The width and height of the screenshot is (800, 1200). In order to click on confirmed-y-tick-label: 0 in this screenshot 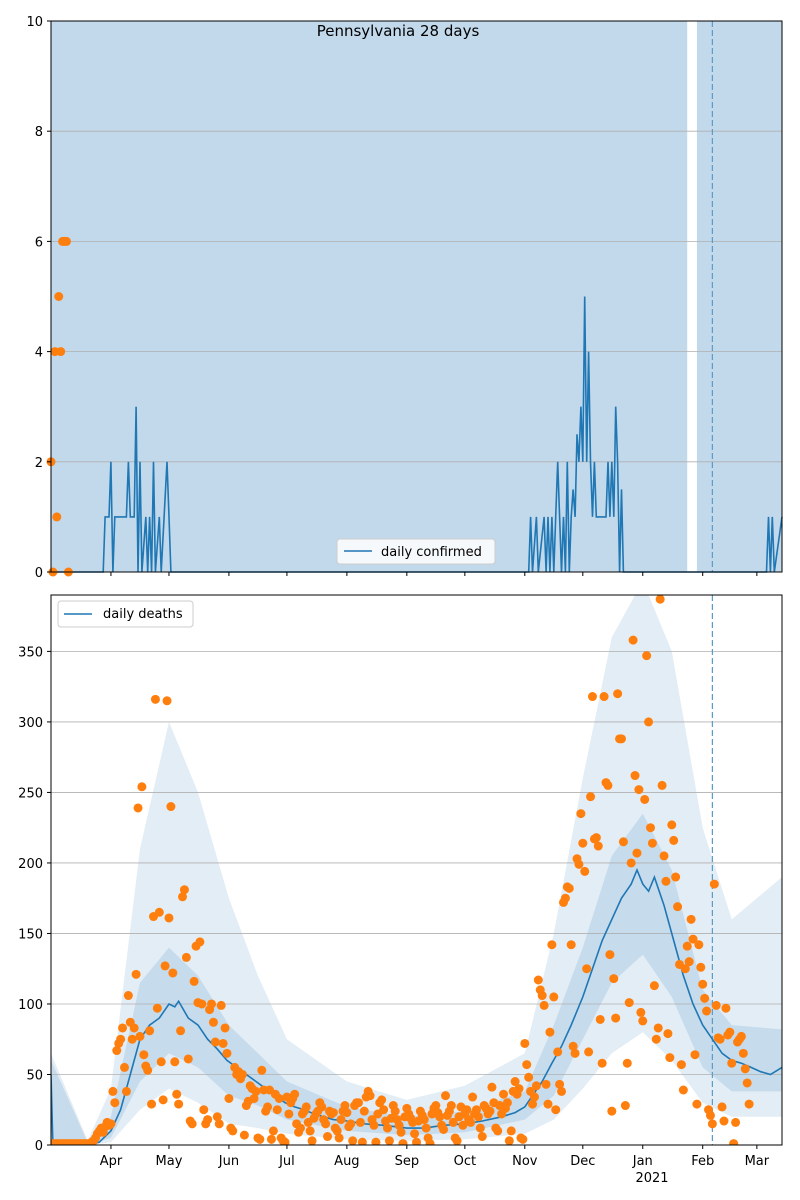, I will do `click(39, 573)`.